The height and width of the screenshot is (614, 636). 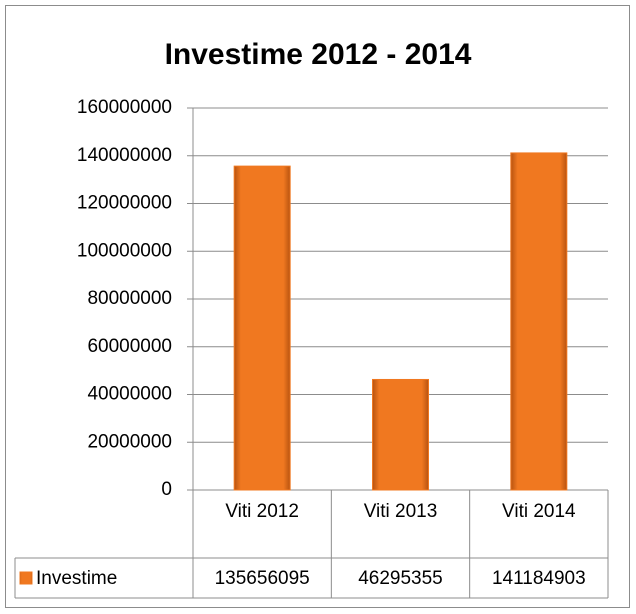 I want to click on x-tick-label: Viti 2014, so click(x=539, y=511).